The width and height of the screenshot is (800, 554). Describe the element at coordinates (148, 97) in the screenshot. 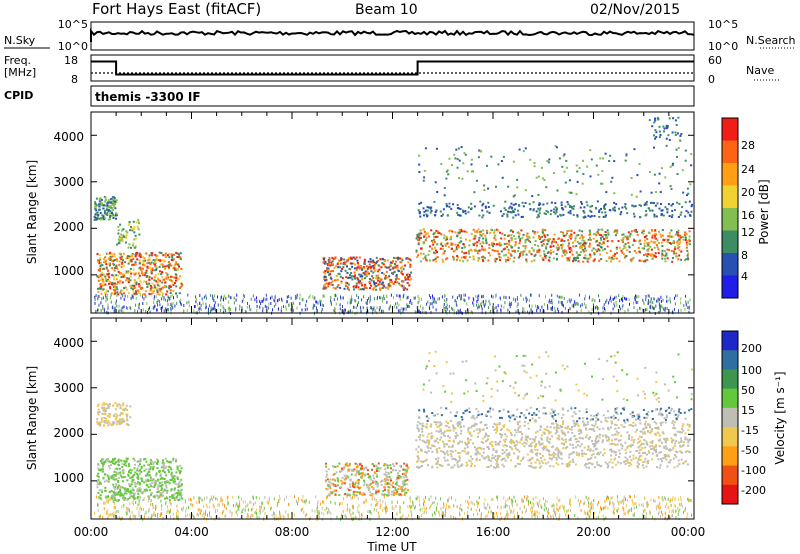

I see `cpid-value: themis -3300 IF` at that location.